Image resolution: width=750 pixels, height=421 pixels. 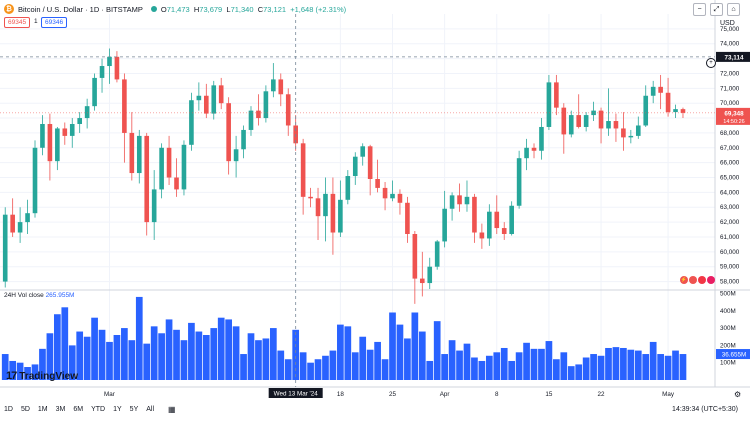 I want to click on sell-button: 69345, so click(x=17, y=22).